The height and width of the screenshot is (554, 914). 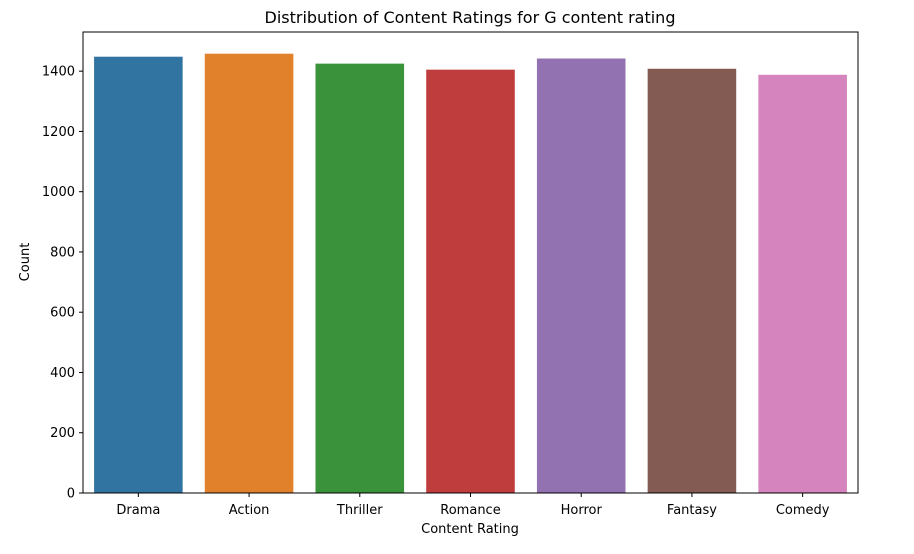 What do you see at coordinates (470, 510) in the screenshot?
I see `x-tick-label-romance: Romance` at bounding box center [470, 510].